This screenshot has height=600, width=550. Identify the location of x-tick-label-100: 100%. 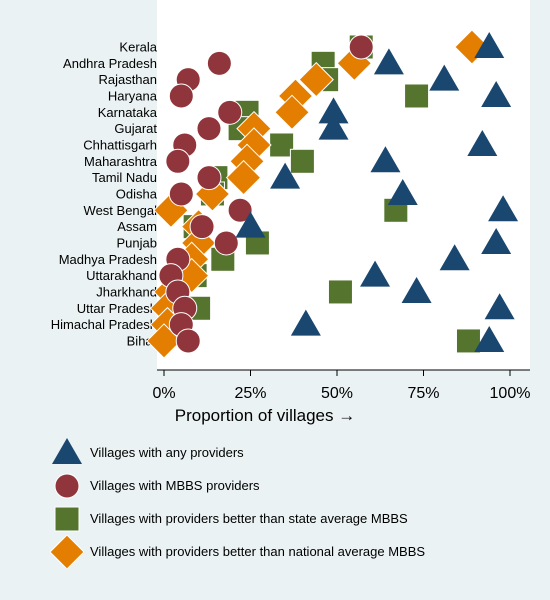
(510, 393).